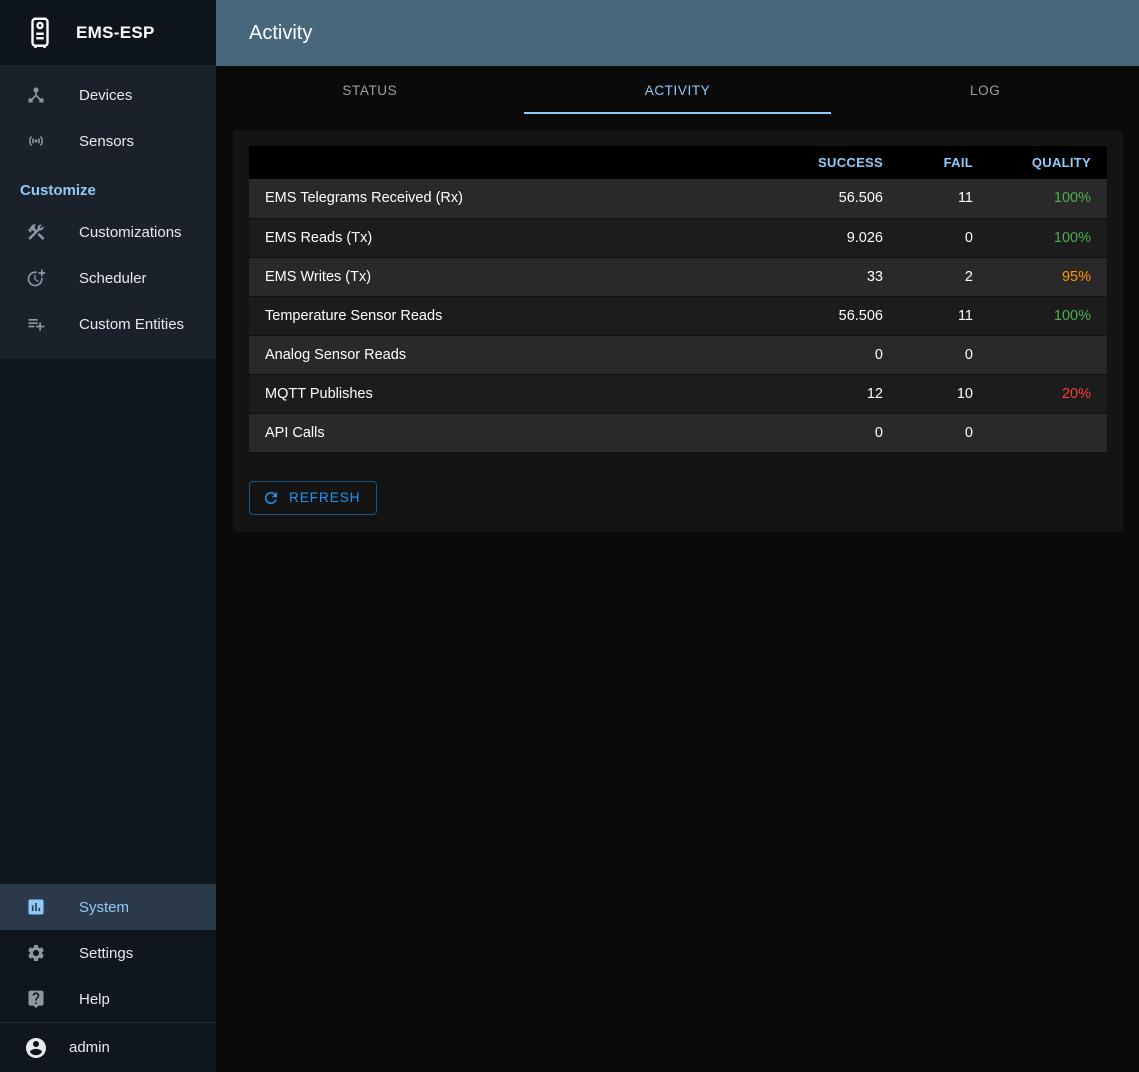 This screenshot has width=1139, height=1072. Describe the element at coordinates (1076, 276) in the screenshot. I see `metric-quality: 95%` at that location.